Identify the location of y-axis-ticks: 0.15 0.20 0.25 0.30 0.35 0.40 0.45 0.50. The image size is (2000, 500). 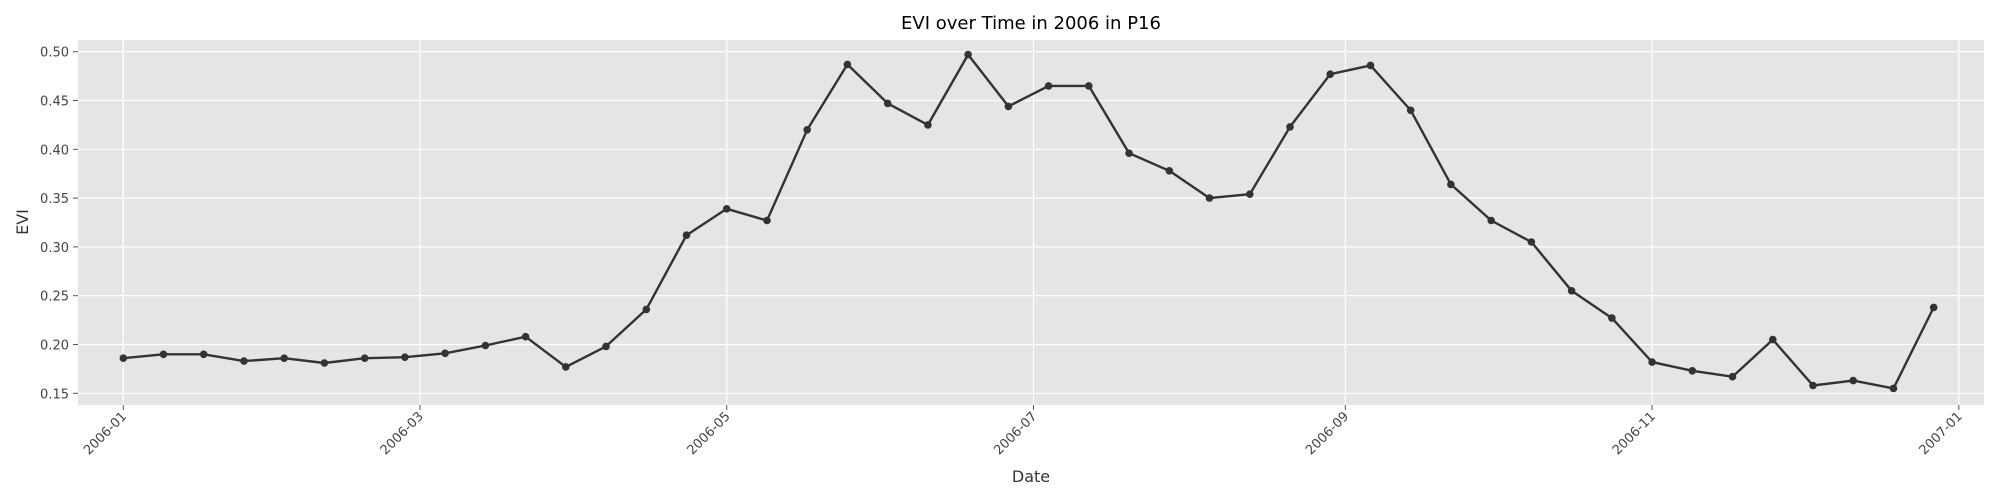
(59, 224).